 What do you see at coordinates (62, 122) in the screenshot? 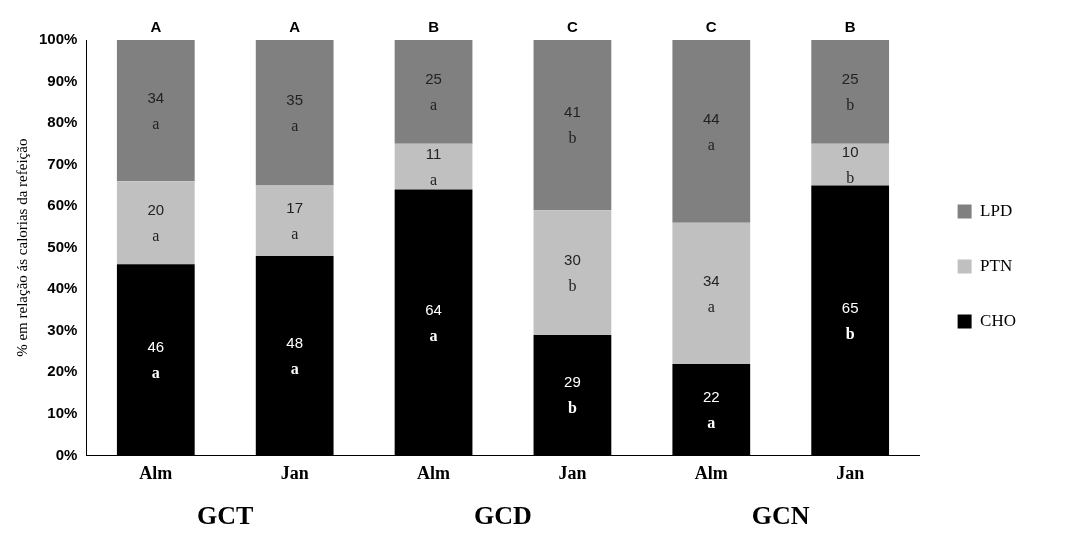
I see `y-tick-label: 80%` at bounding box center [62, 122].